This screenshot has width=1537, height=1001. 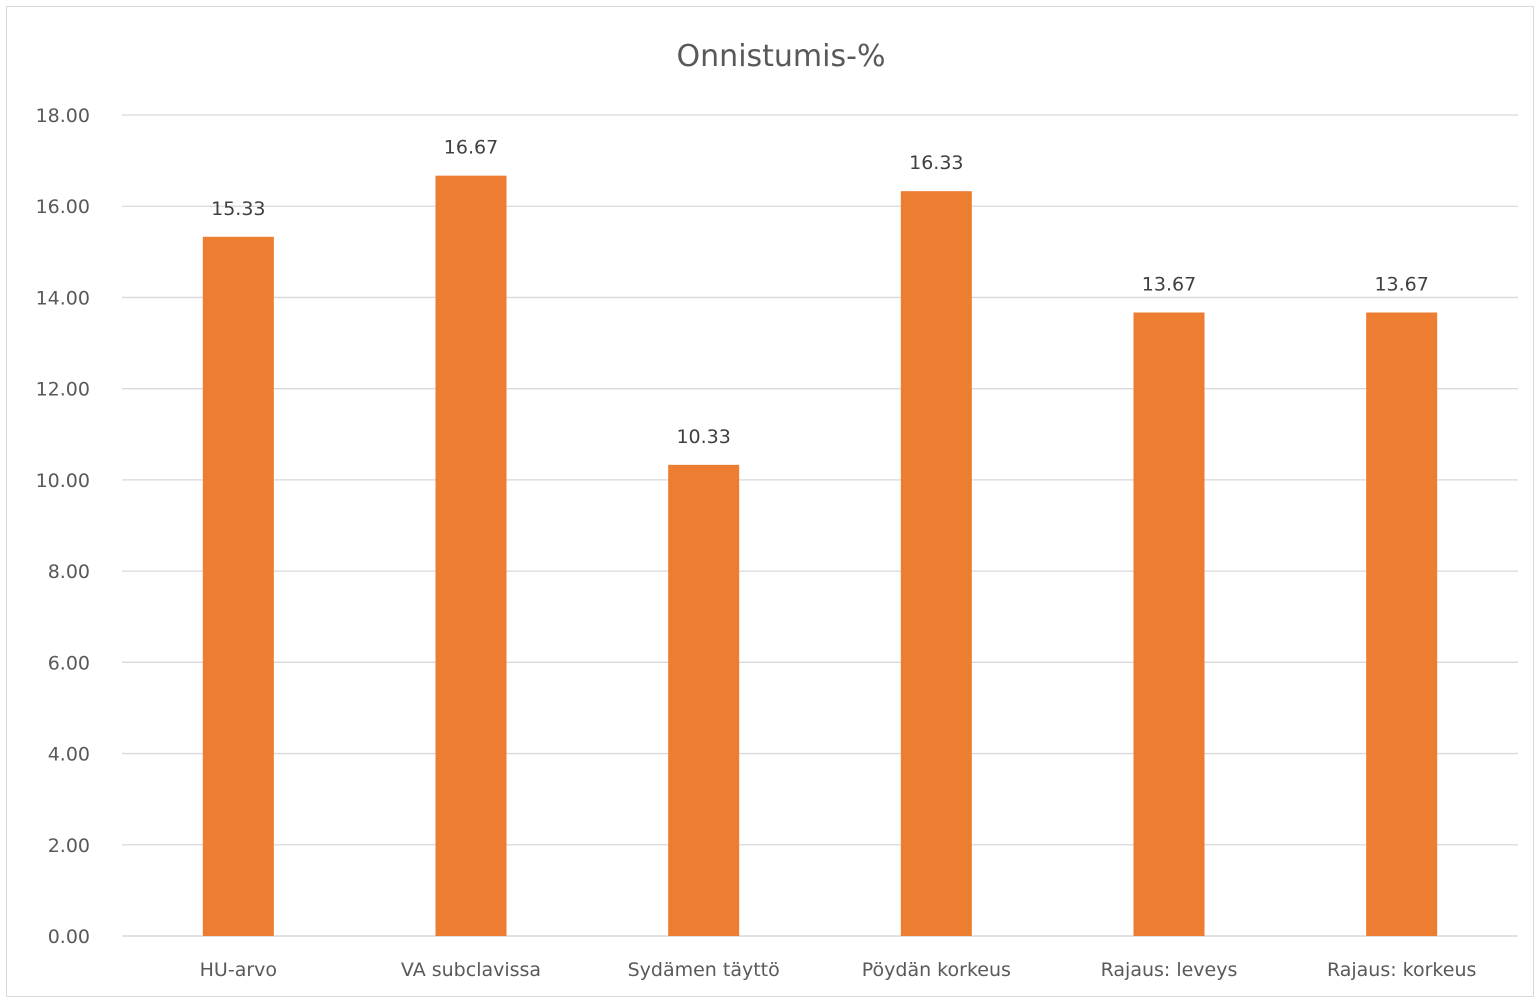 I want to click on x-category-label: VA subclavissa, so click(x=471, y=970).